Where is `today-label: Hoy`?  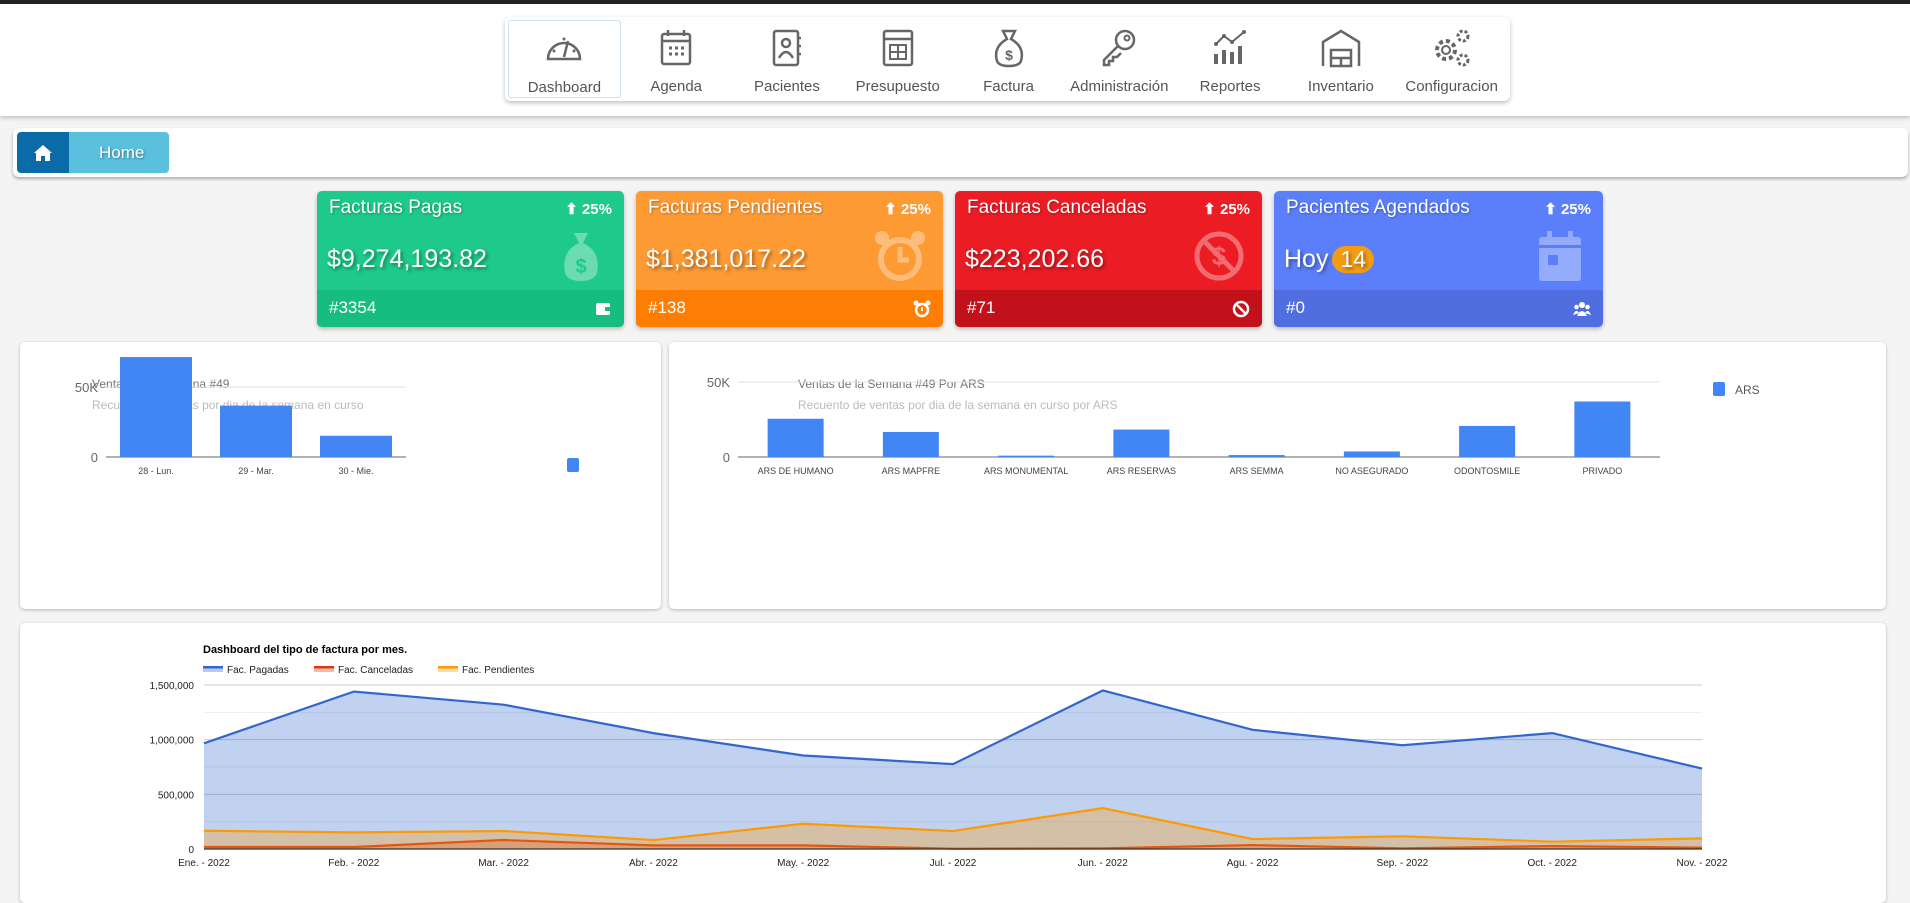 today-label: Hoy is located at coordinates (1306, 259).